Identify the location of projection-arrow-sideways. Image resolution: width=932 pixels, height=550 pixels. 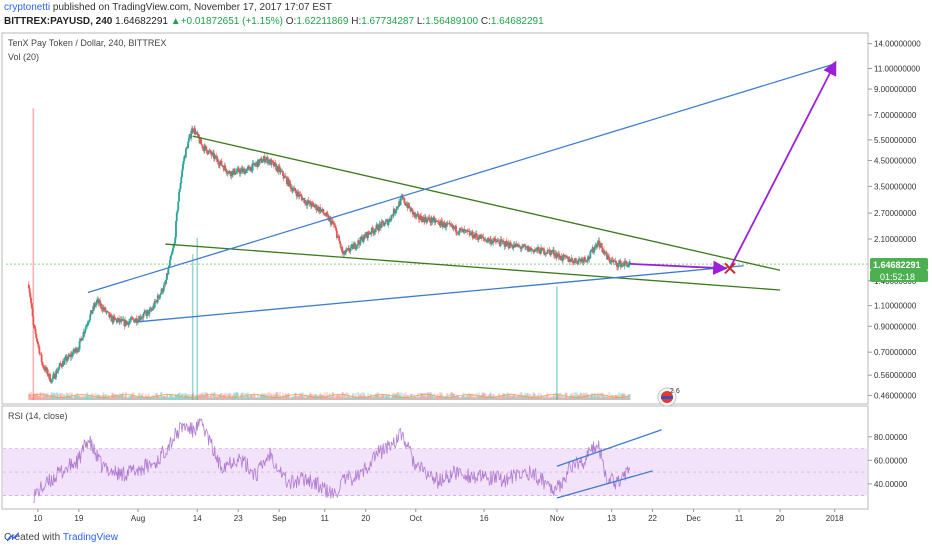
(678, 268).